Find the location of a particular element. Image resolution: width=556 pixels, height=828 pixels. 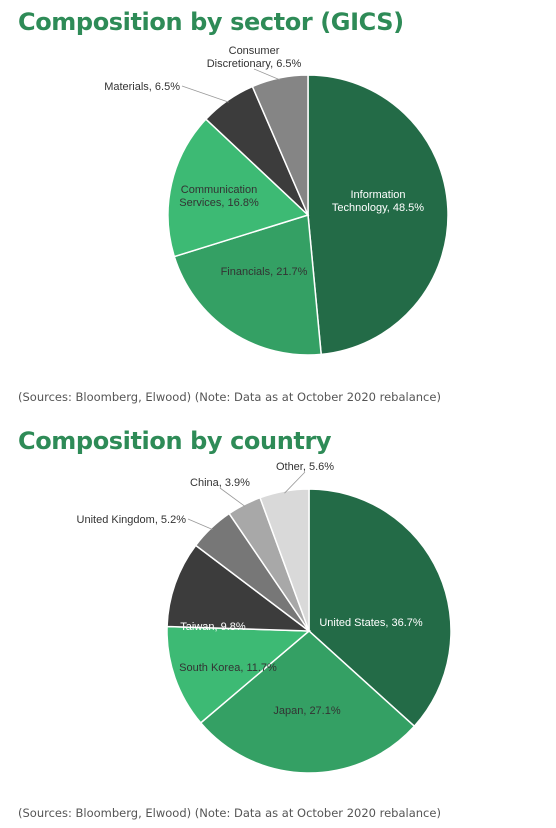

slice-label-united-kingdom: United Kingdom, 5.2% is located at coordinates (132, 520).